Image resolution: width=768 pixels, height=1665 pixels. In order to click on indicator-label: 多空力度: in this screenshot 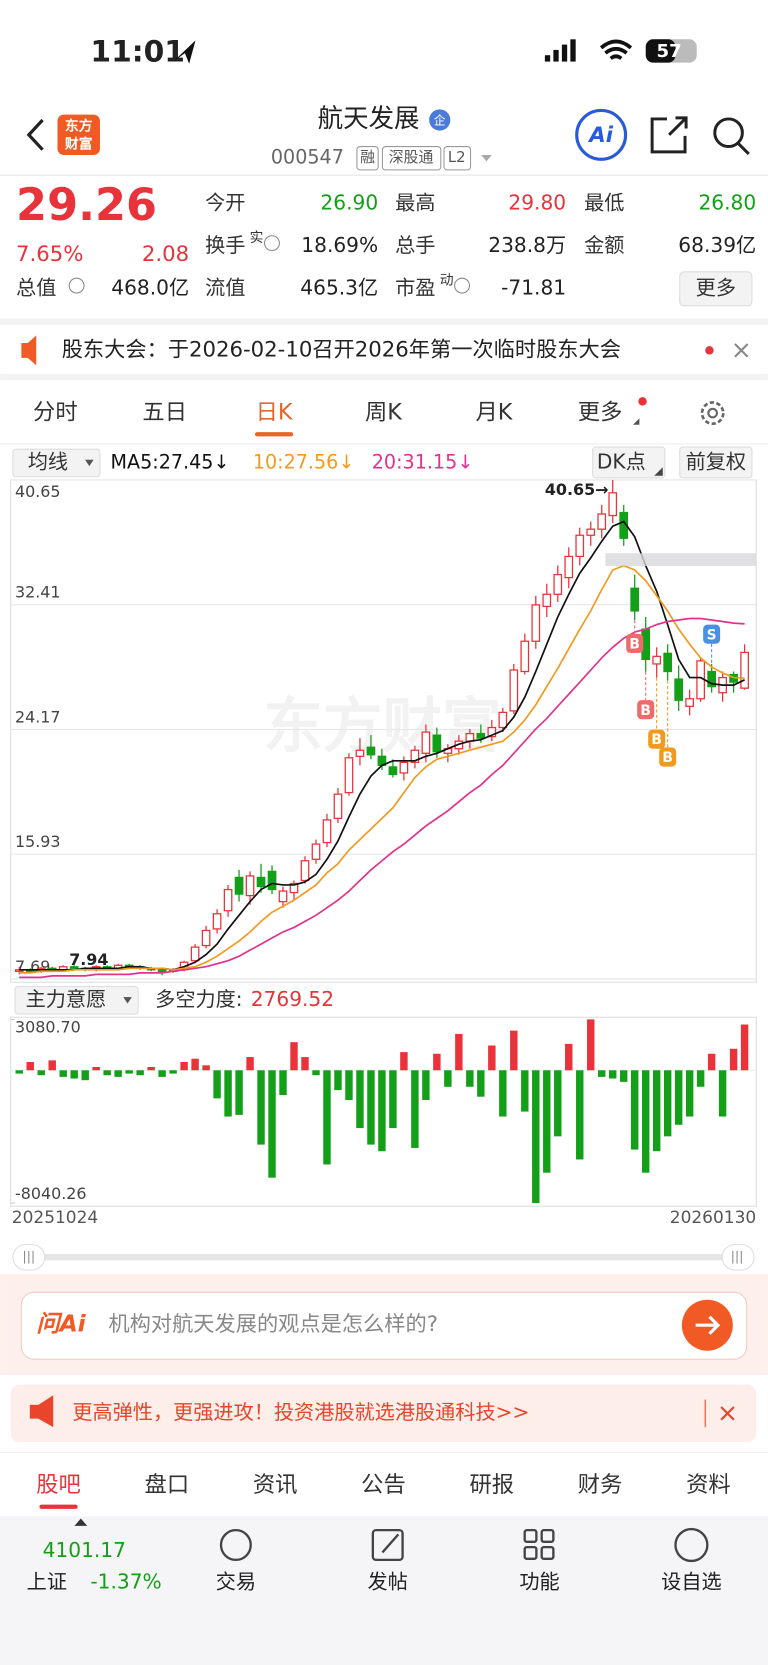, I will do `click(198, 999)`.